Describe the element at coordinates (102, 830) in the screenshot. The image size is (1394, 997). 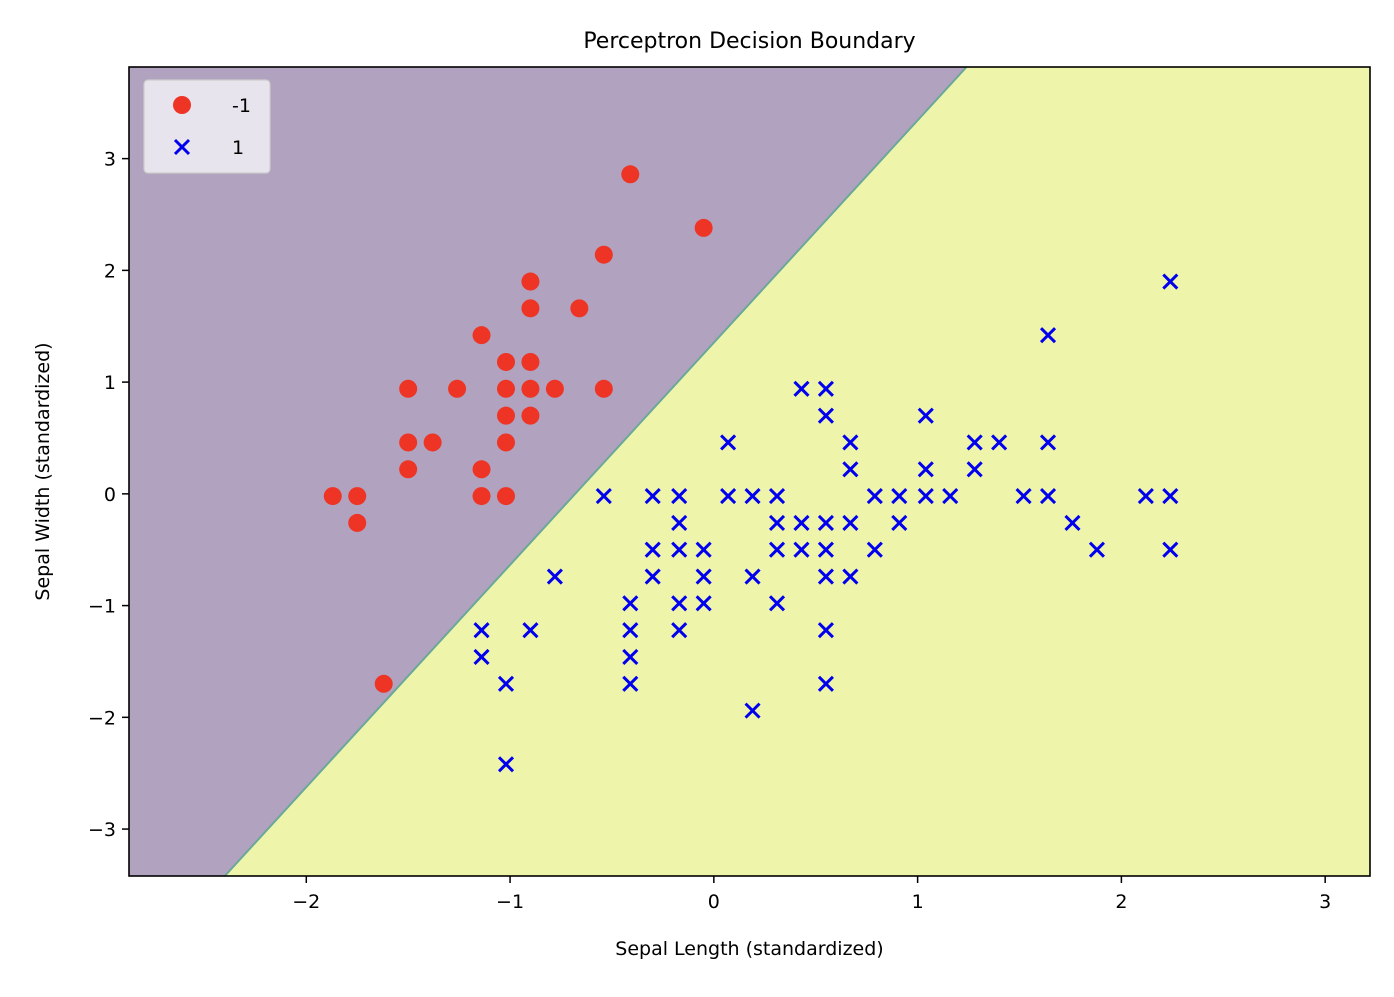
I see `y-tick-label: −3` at that location.